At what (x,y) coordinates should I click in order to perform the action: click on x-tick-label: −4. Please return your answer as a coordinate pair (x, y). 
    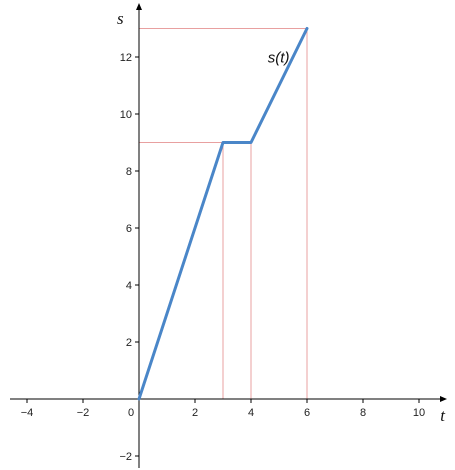
    Looking at the image, I should click on (27, 413).